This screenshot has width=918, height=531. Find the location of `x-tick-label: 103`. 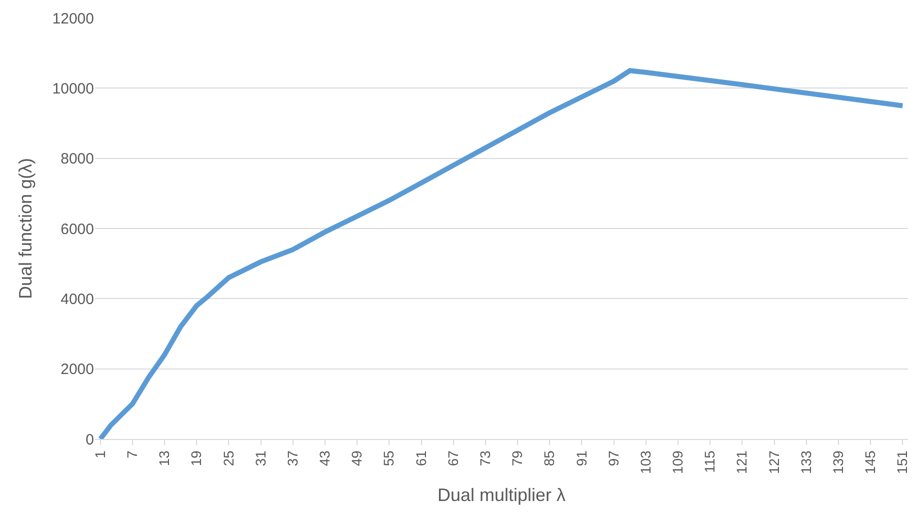

x-tick-label: 103 is located at coordinates (645, 462).